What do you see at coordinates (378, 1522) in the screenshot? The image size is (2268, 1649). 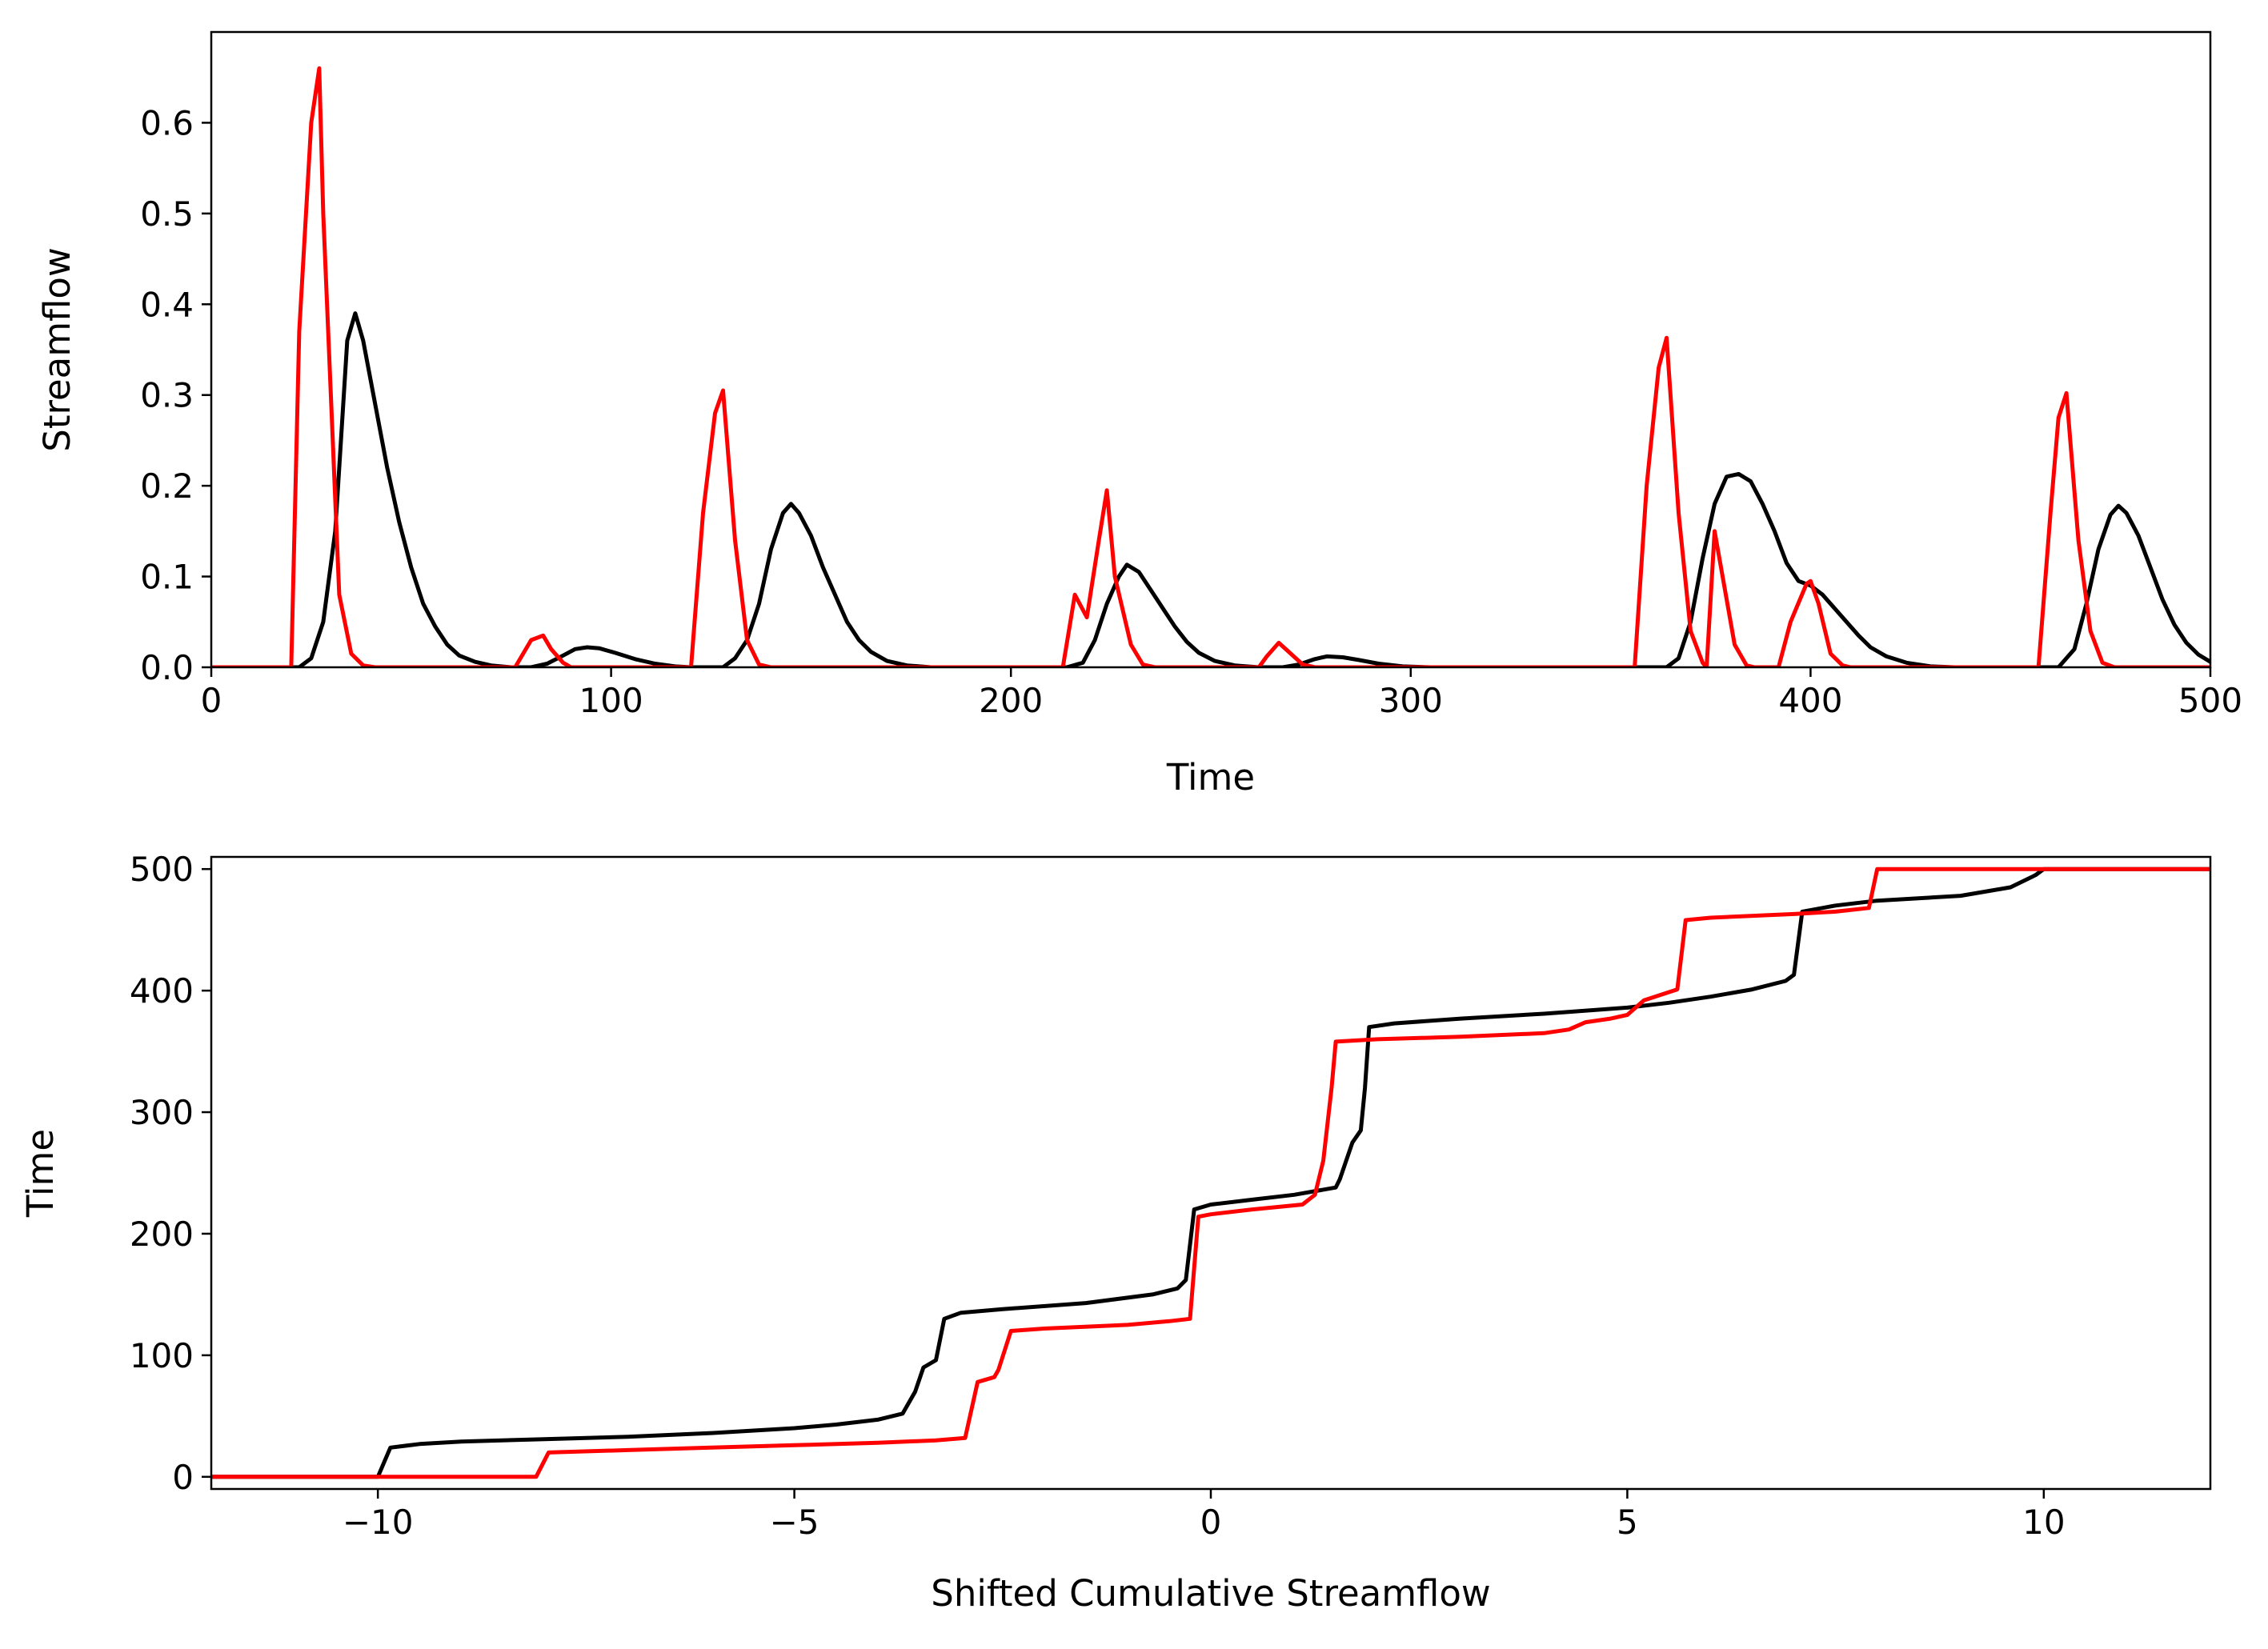 I see `x-tick-label: −10` at bounding box center [378, 1522].